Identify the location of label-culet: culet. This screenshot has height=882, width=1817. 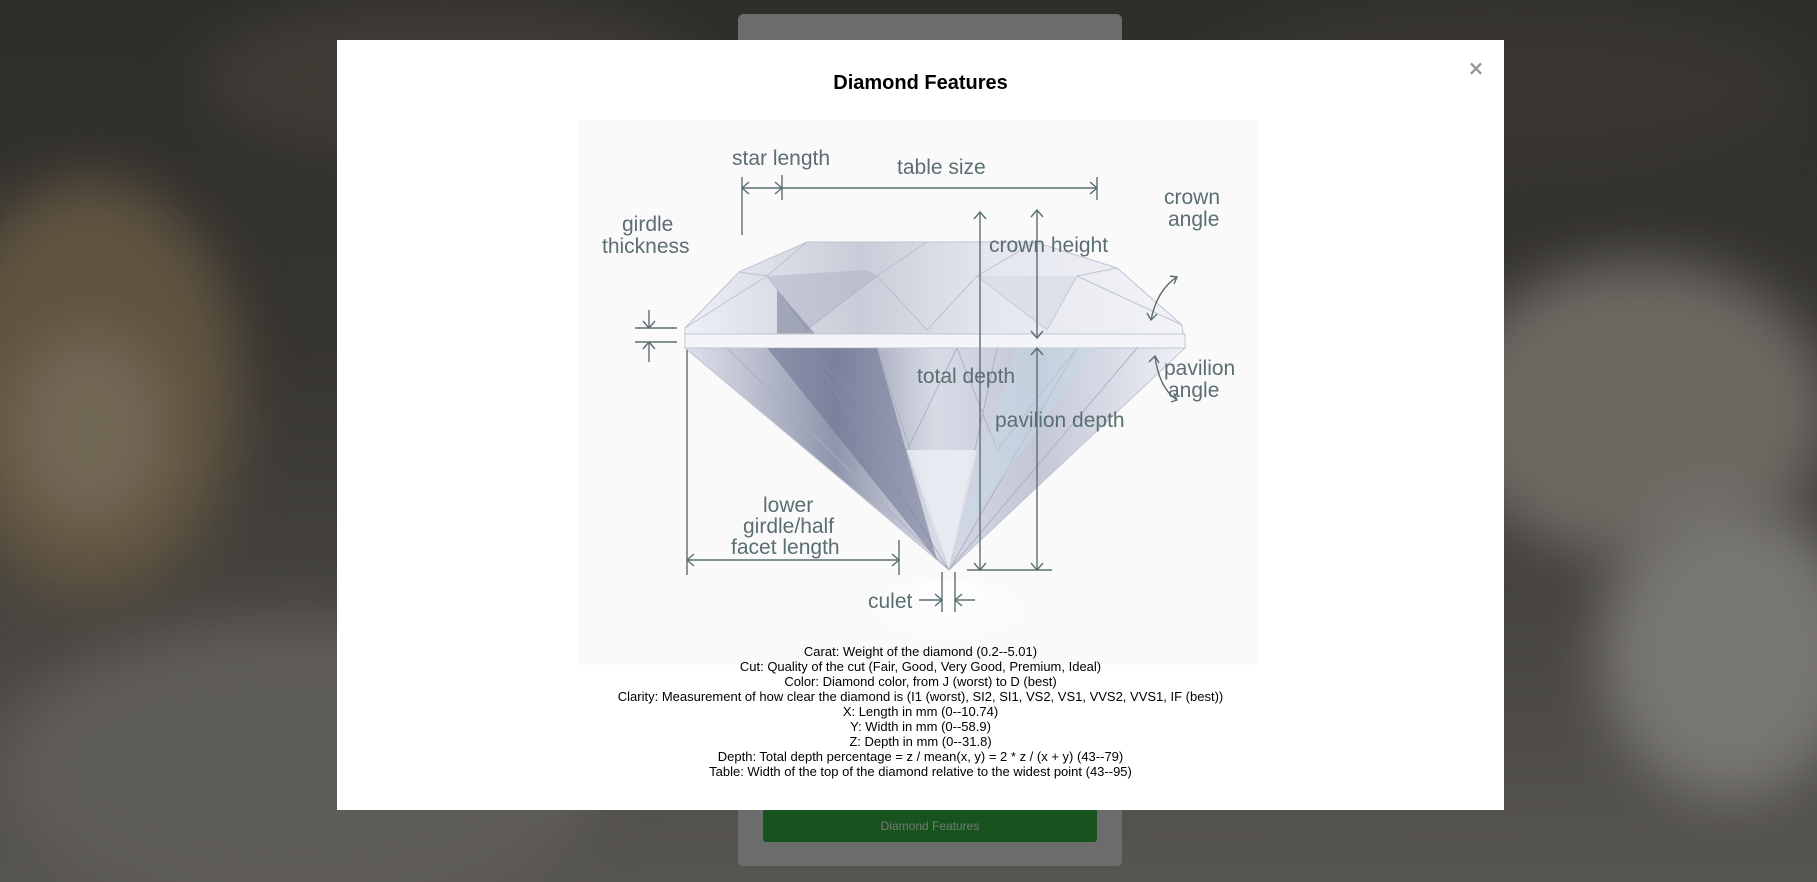
(890, 601).